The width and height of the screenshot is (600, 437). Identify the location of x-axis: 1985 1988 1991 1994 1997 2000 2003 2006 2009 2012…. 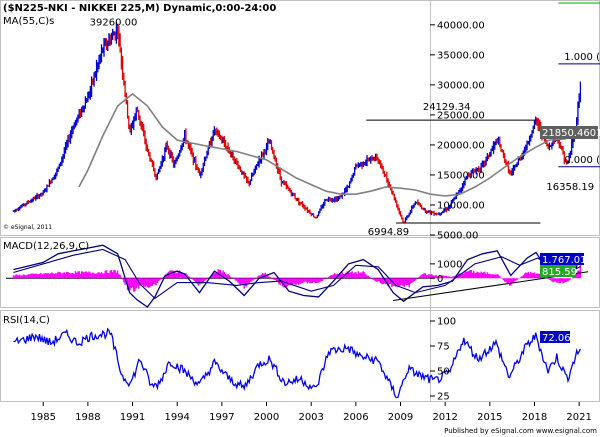
(311, 412).